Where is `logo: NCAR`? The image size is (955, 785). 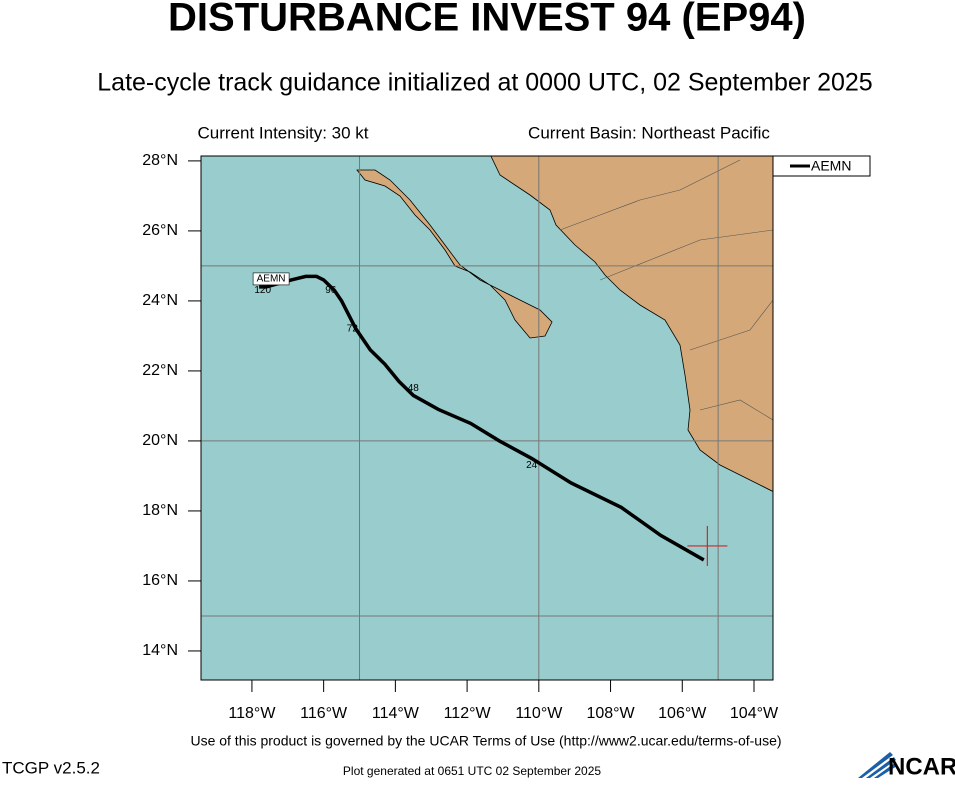 logo: NCAR is located at coordinates (906, 766).